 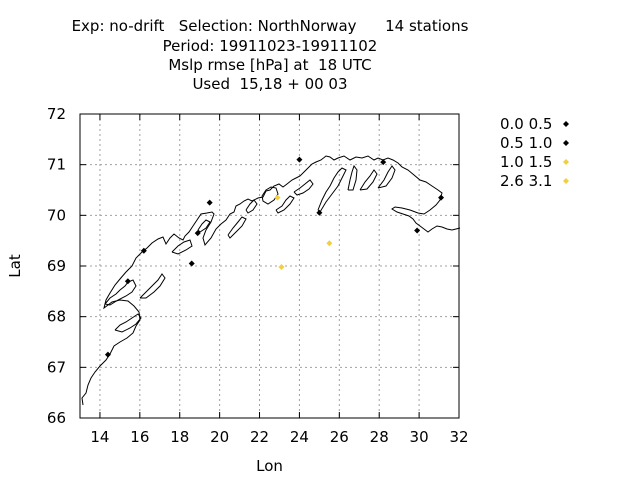 I want to click on y-tick-label: 71, so click(x=56, y=165).